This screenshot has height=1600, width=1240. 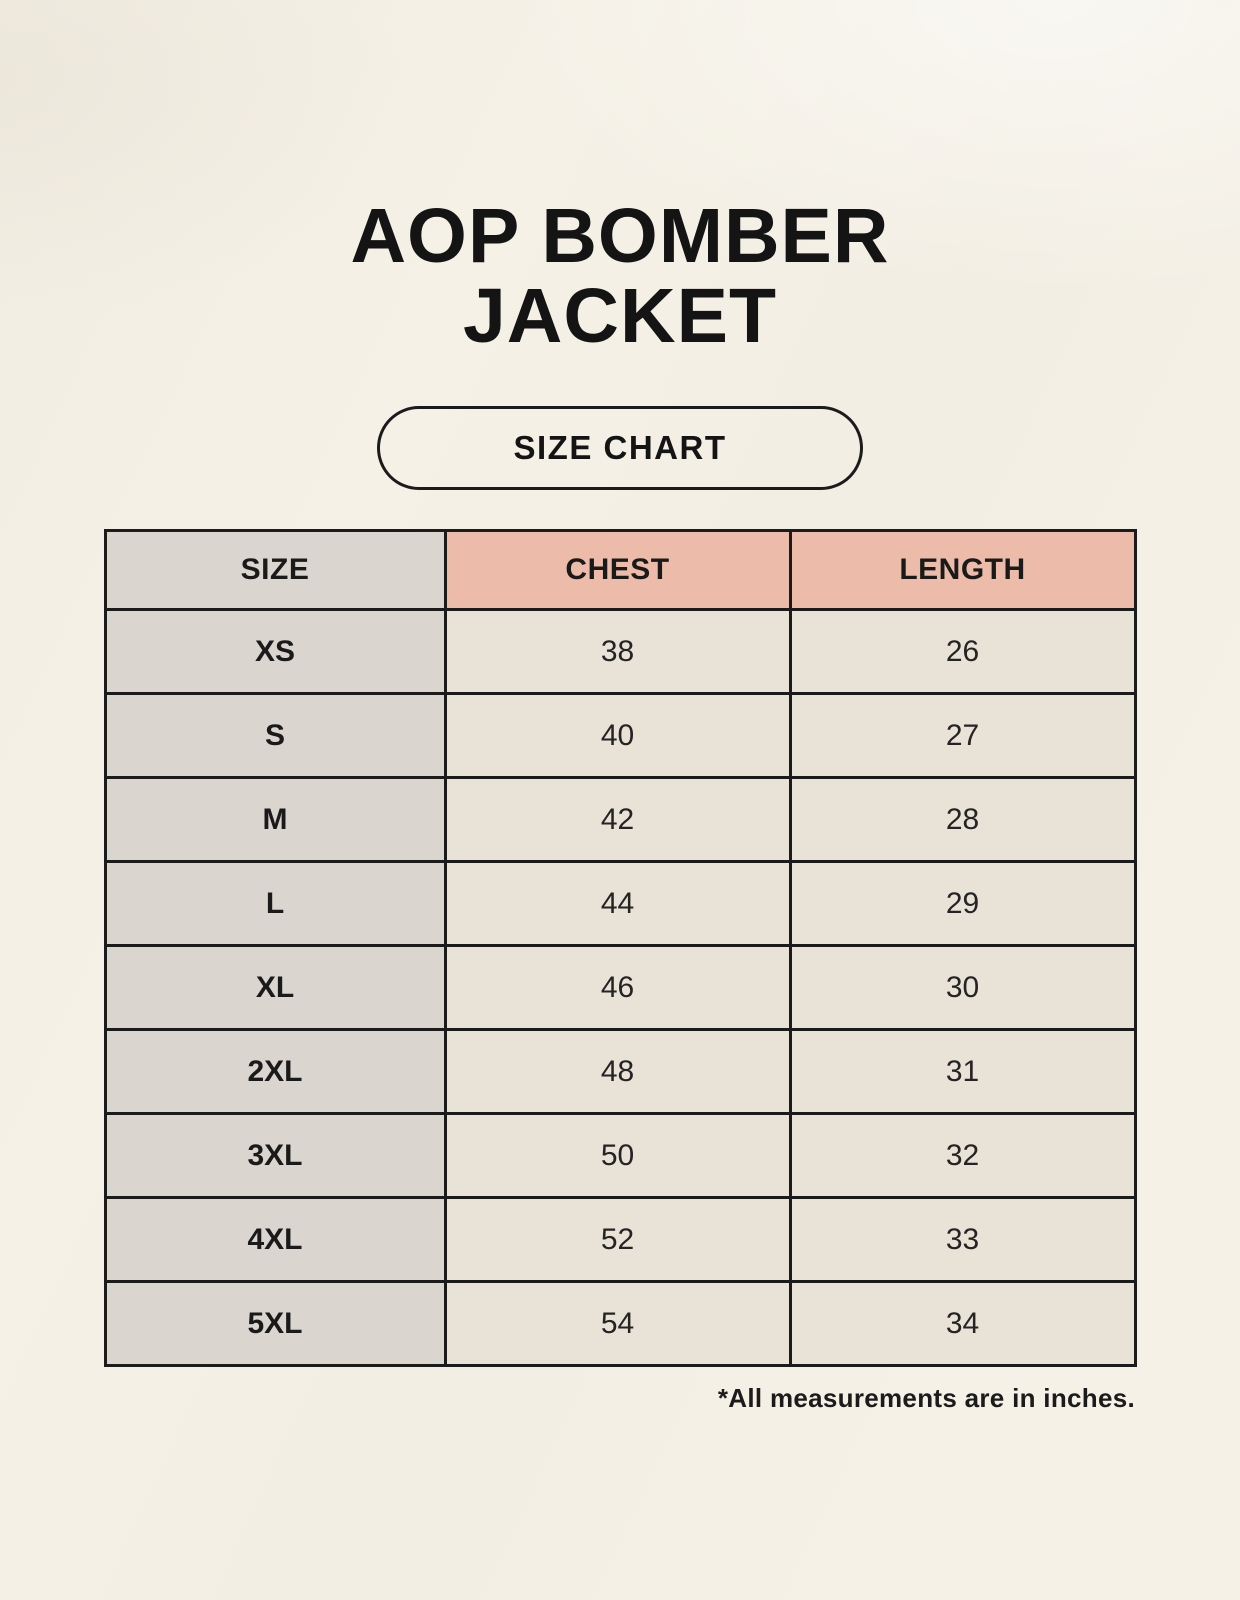 I want to click on size-cell: L, so click(x=275, y=904).